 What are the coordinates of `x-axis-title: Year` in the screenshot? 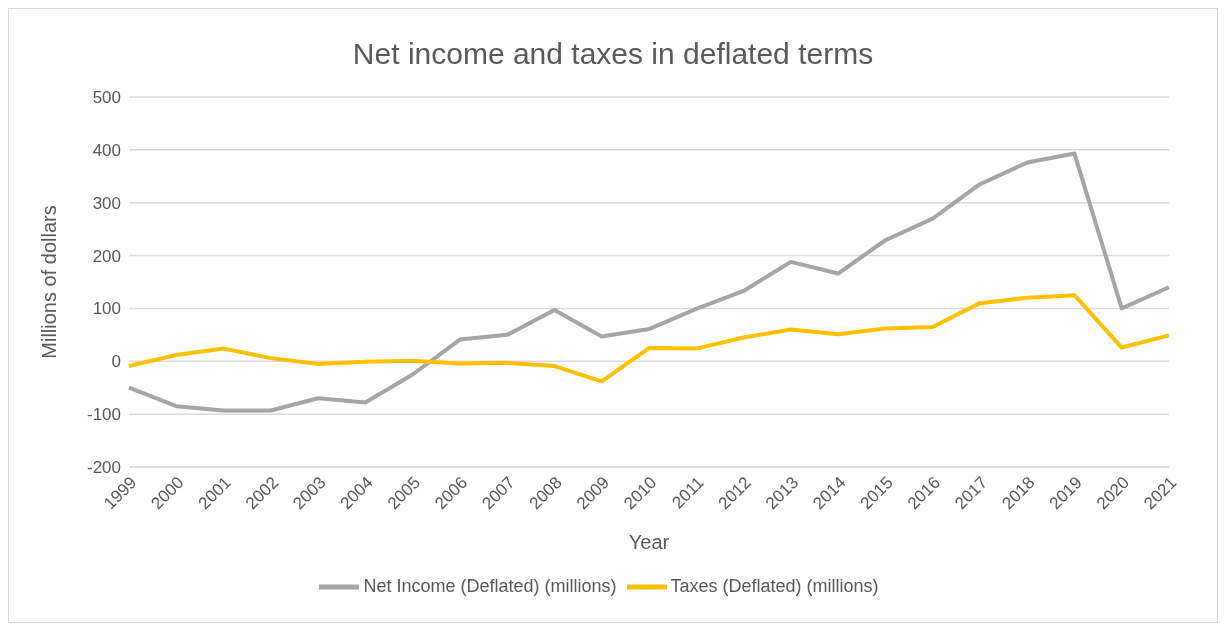 It's located at (649, 542).